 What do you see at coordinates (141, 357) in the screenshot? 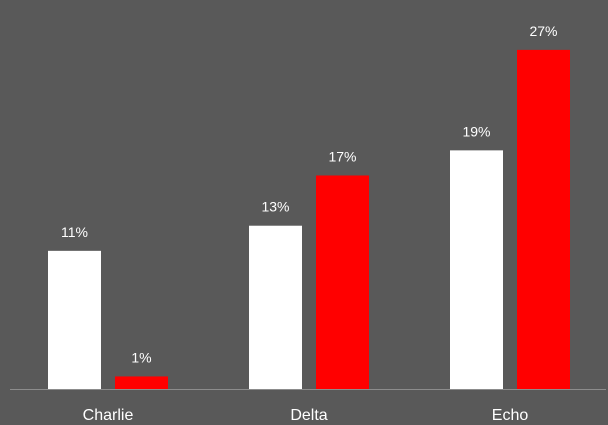
I see `data-label-charlie-series-2: 1%` at bounding box center [141, 357].